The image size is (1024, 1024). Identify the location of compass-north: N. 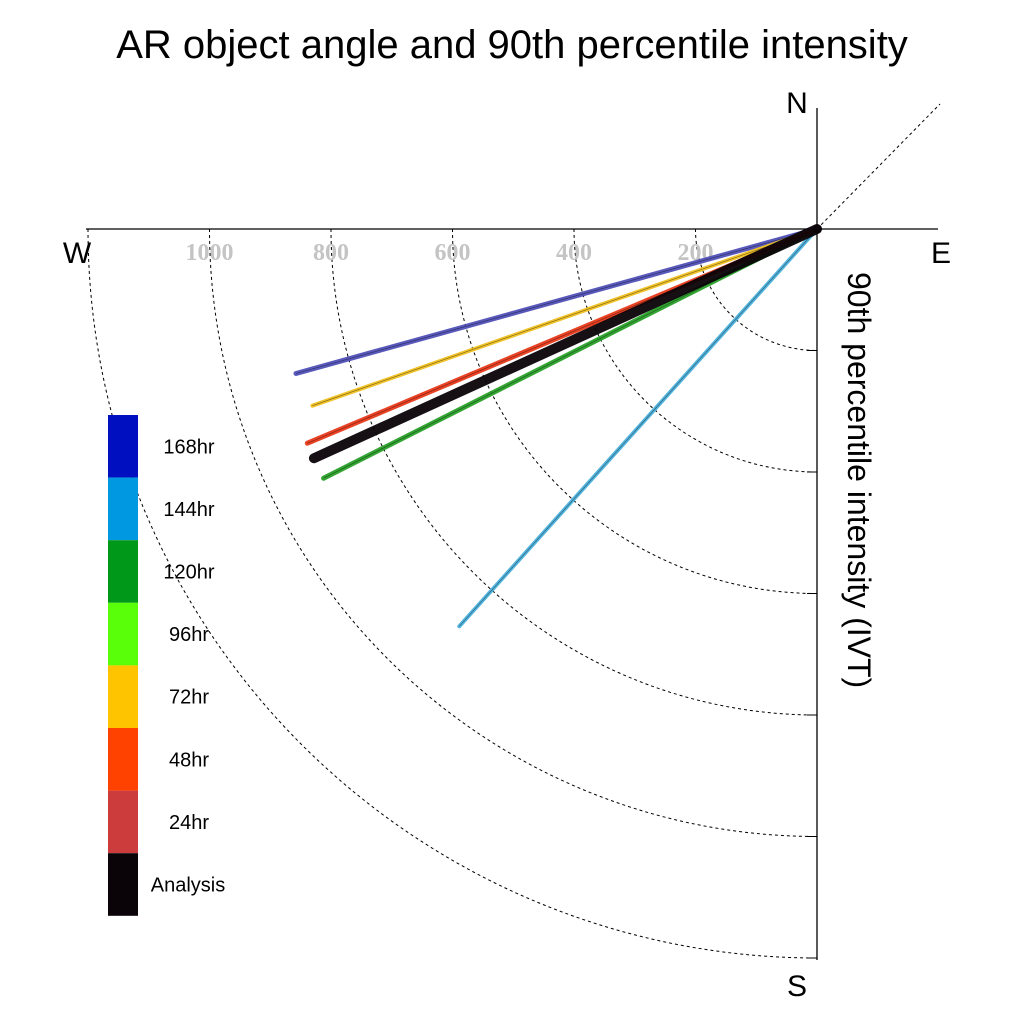
(797, 103).